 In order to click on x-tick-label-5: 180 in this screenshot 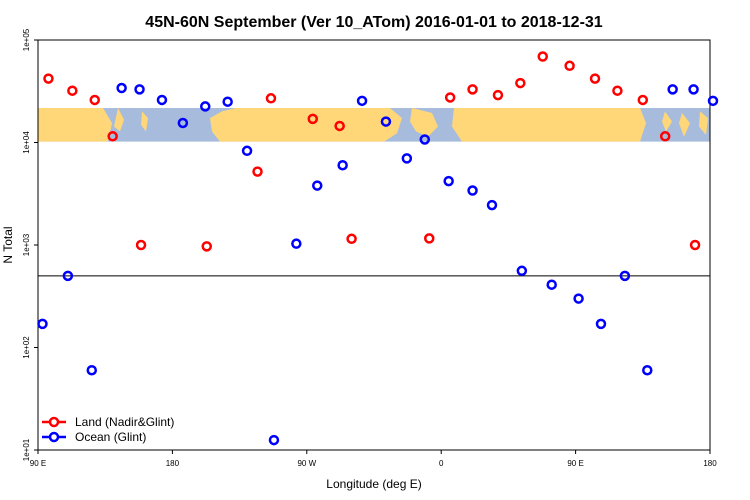, I will do `click(710, 463)`.